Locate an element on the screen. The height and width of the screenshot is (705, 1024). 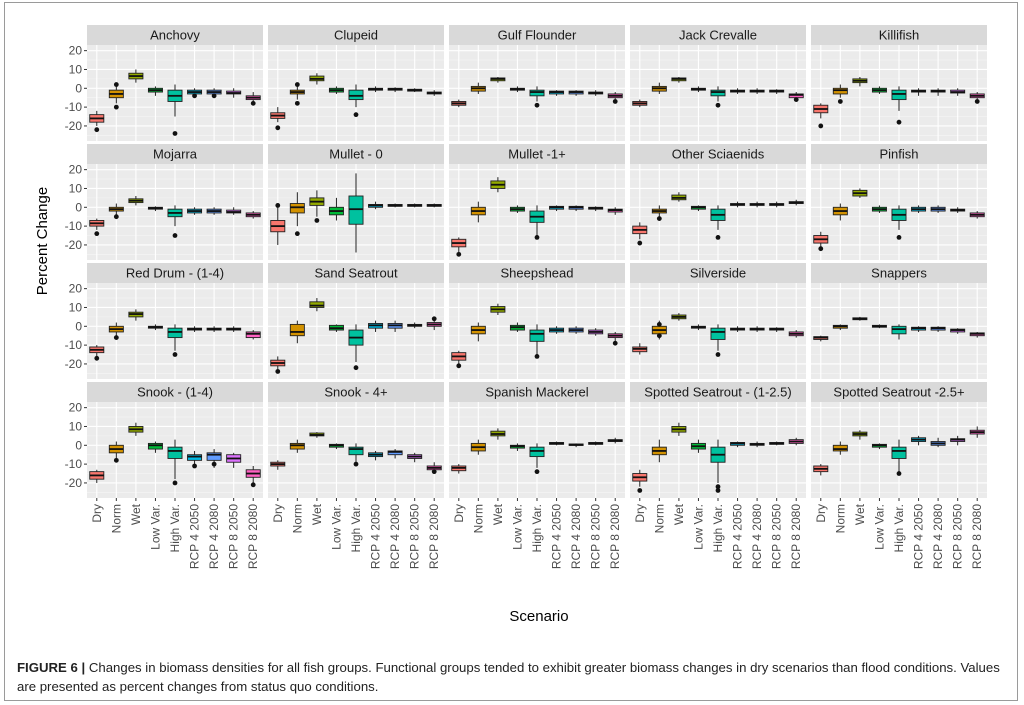
facet-title: Sheepshead is located at coordinates (536, 273).